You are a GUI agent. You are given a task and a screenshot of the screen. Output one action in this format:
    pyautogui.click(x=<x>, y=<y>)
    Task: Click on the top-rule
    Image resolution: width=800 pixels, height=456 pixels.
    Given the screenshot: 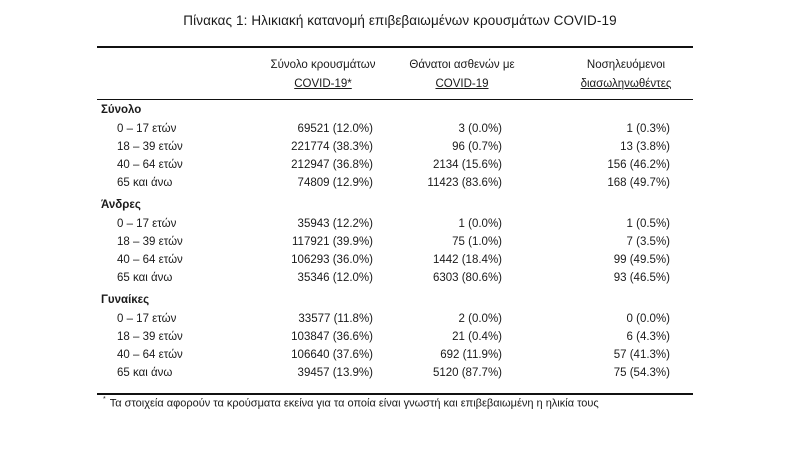 What is the action you would take?
    pyautogui.click(x=395, y=47)
    